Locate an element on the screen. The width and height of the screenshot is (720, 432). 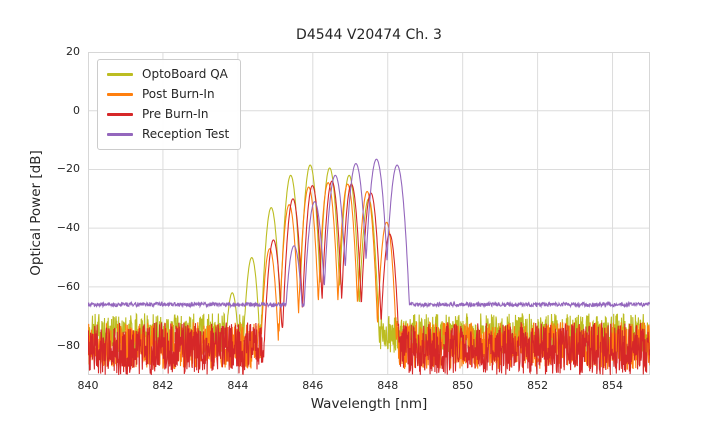
y-tick-label: 20 is located at coordinates (73, 51).